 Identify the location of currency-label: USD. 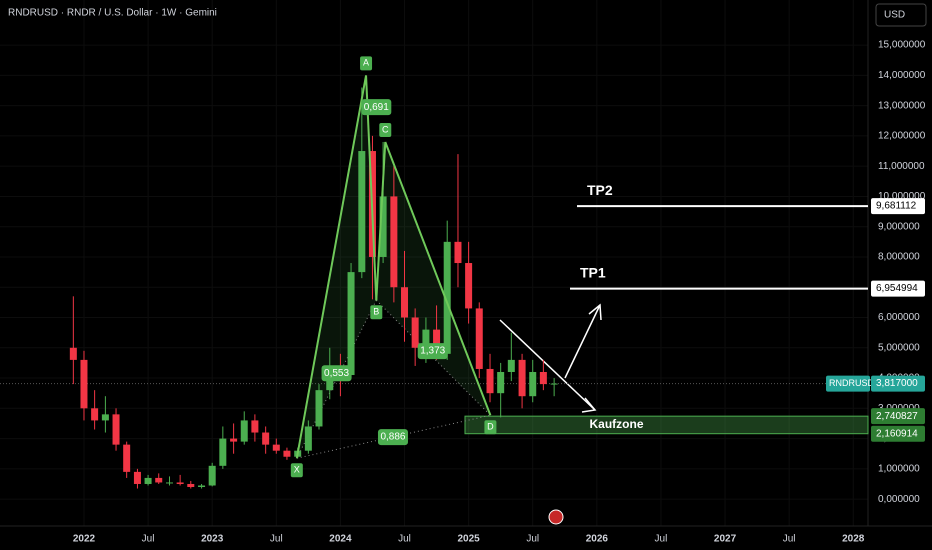
(894, 15).